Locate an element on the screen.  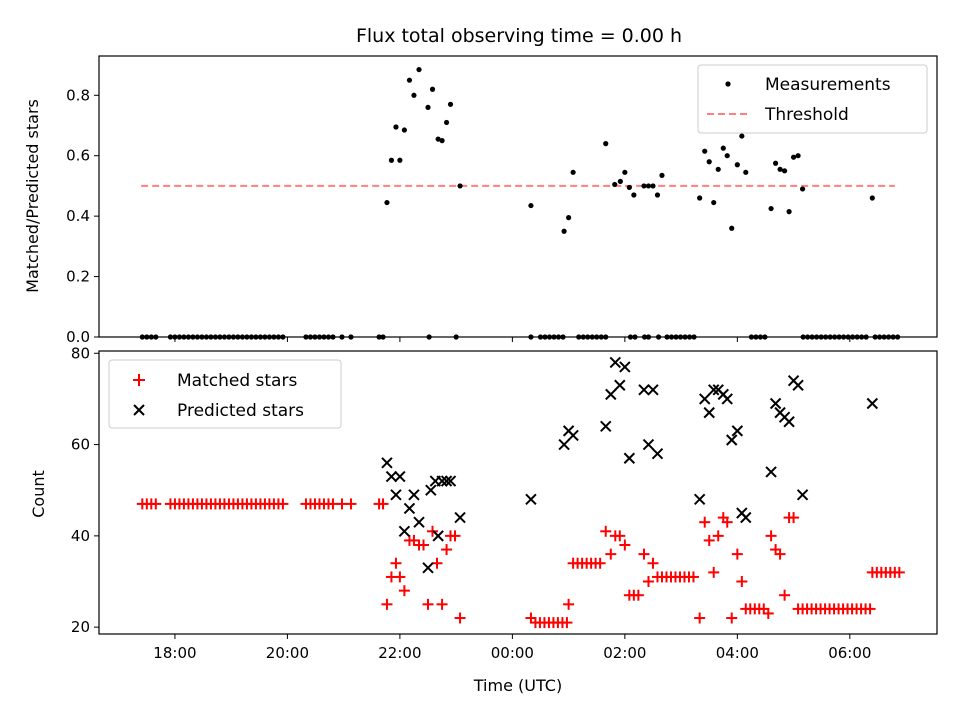
bottom-ytick-label: 80 is located at coordinates (80, 353).